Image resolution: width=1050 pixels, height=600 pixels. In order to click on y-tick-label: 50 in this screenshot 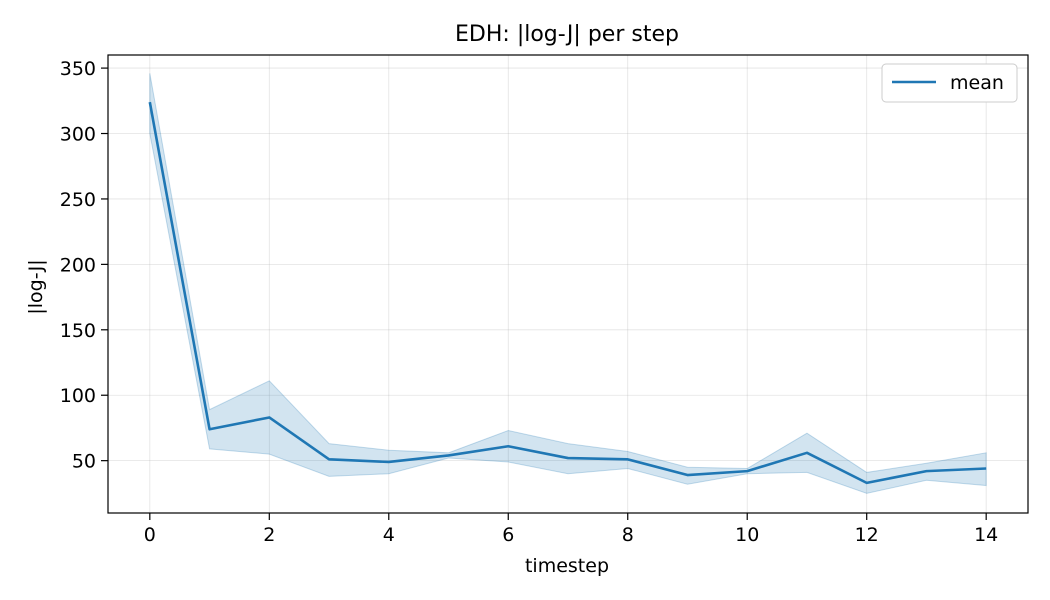, I will do `click(84, 462)`.